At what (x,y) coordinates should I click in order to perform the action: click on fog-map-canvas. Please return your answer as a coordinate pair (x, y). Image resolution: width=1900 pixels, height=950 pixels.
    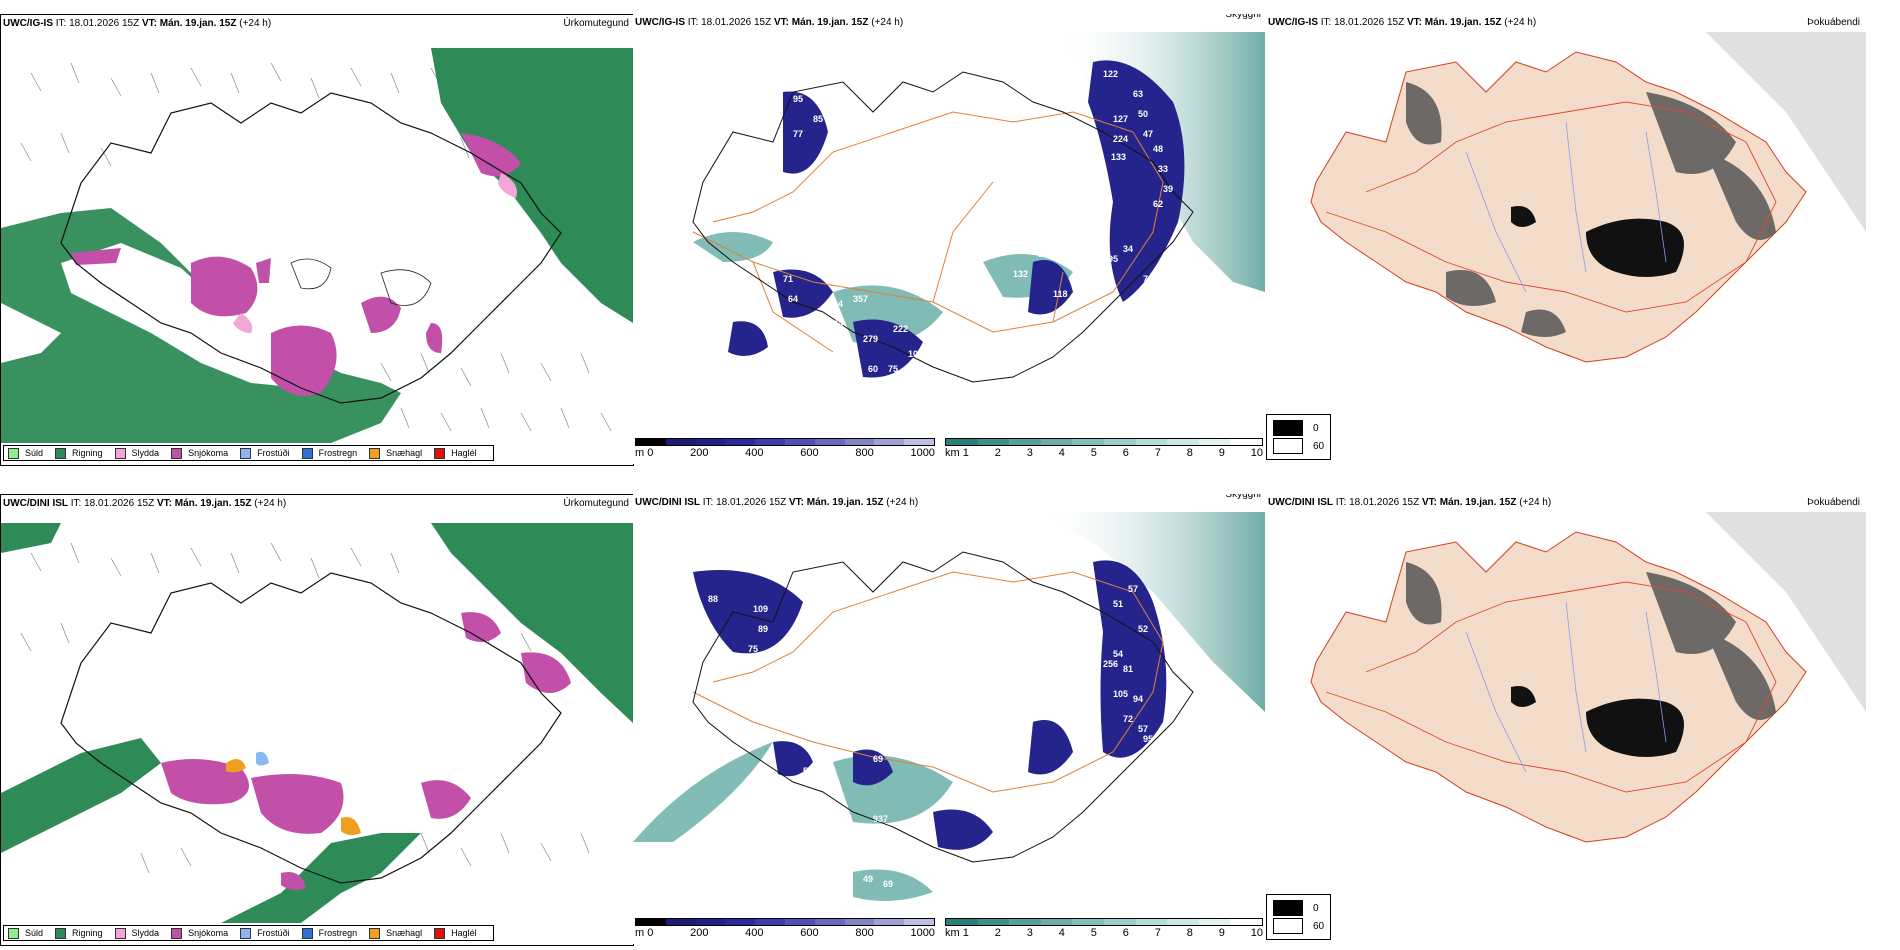
    Looking at the image, I should click on (1588, 677).